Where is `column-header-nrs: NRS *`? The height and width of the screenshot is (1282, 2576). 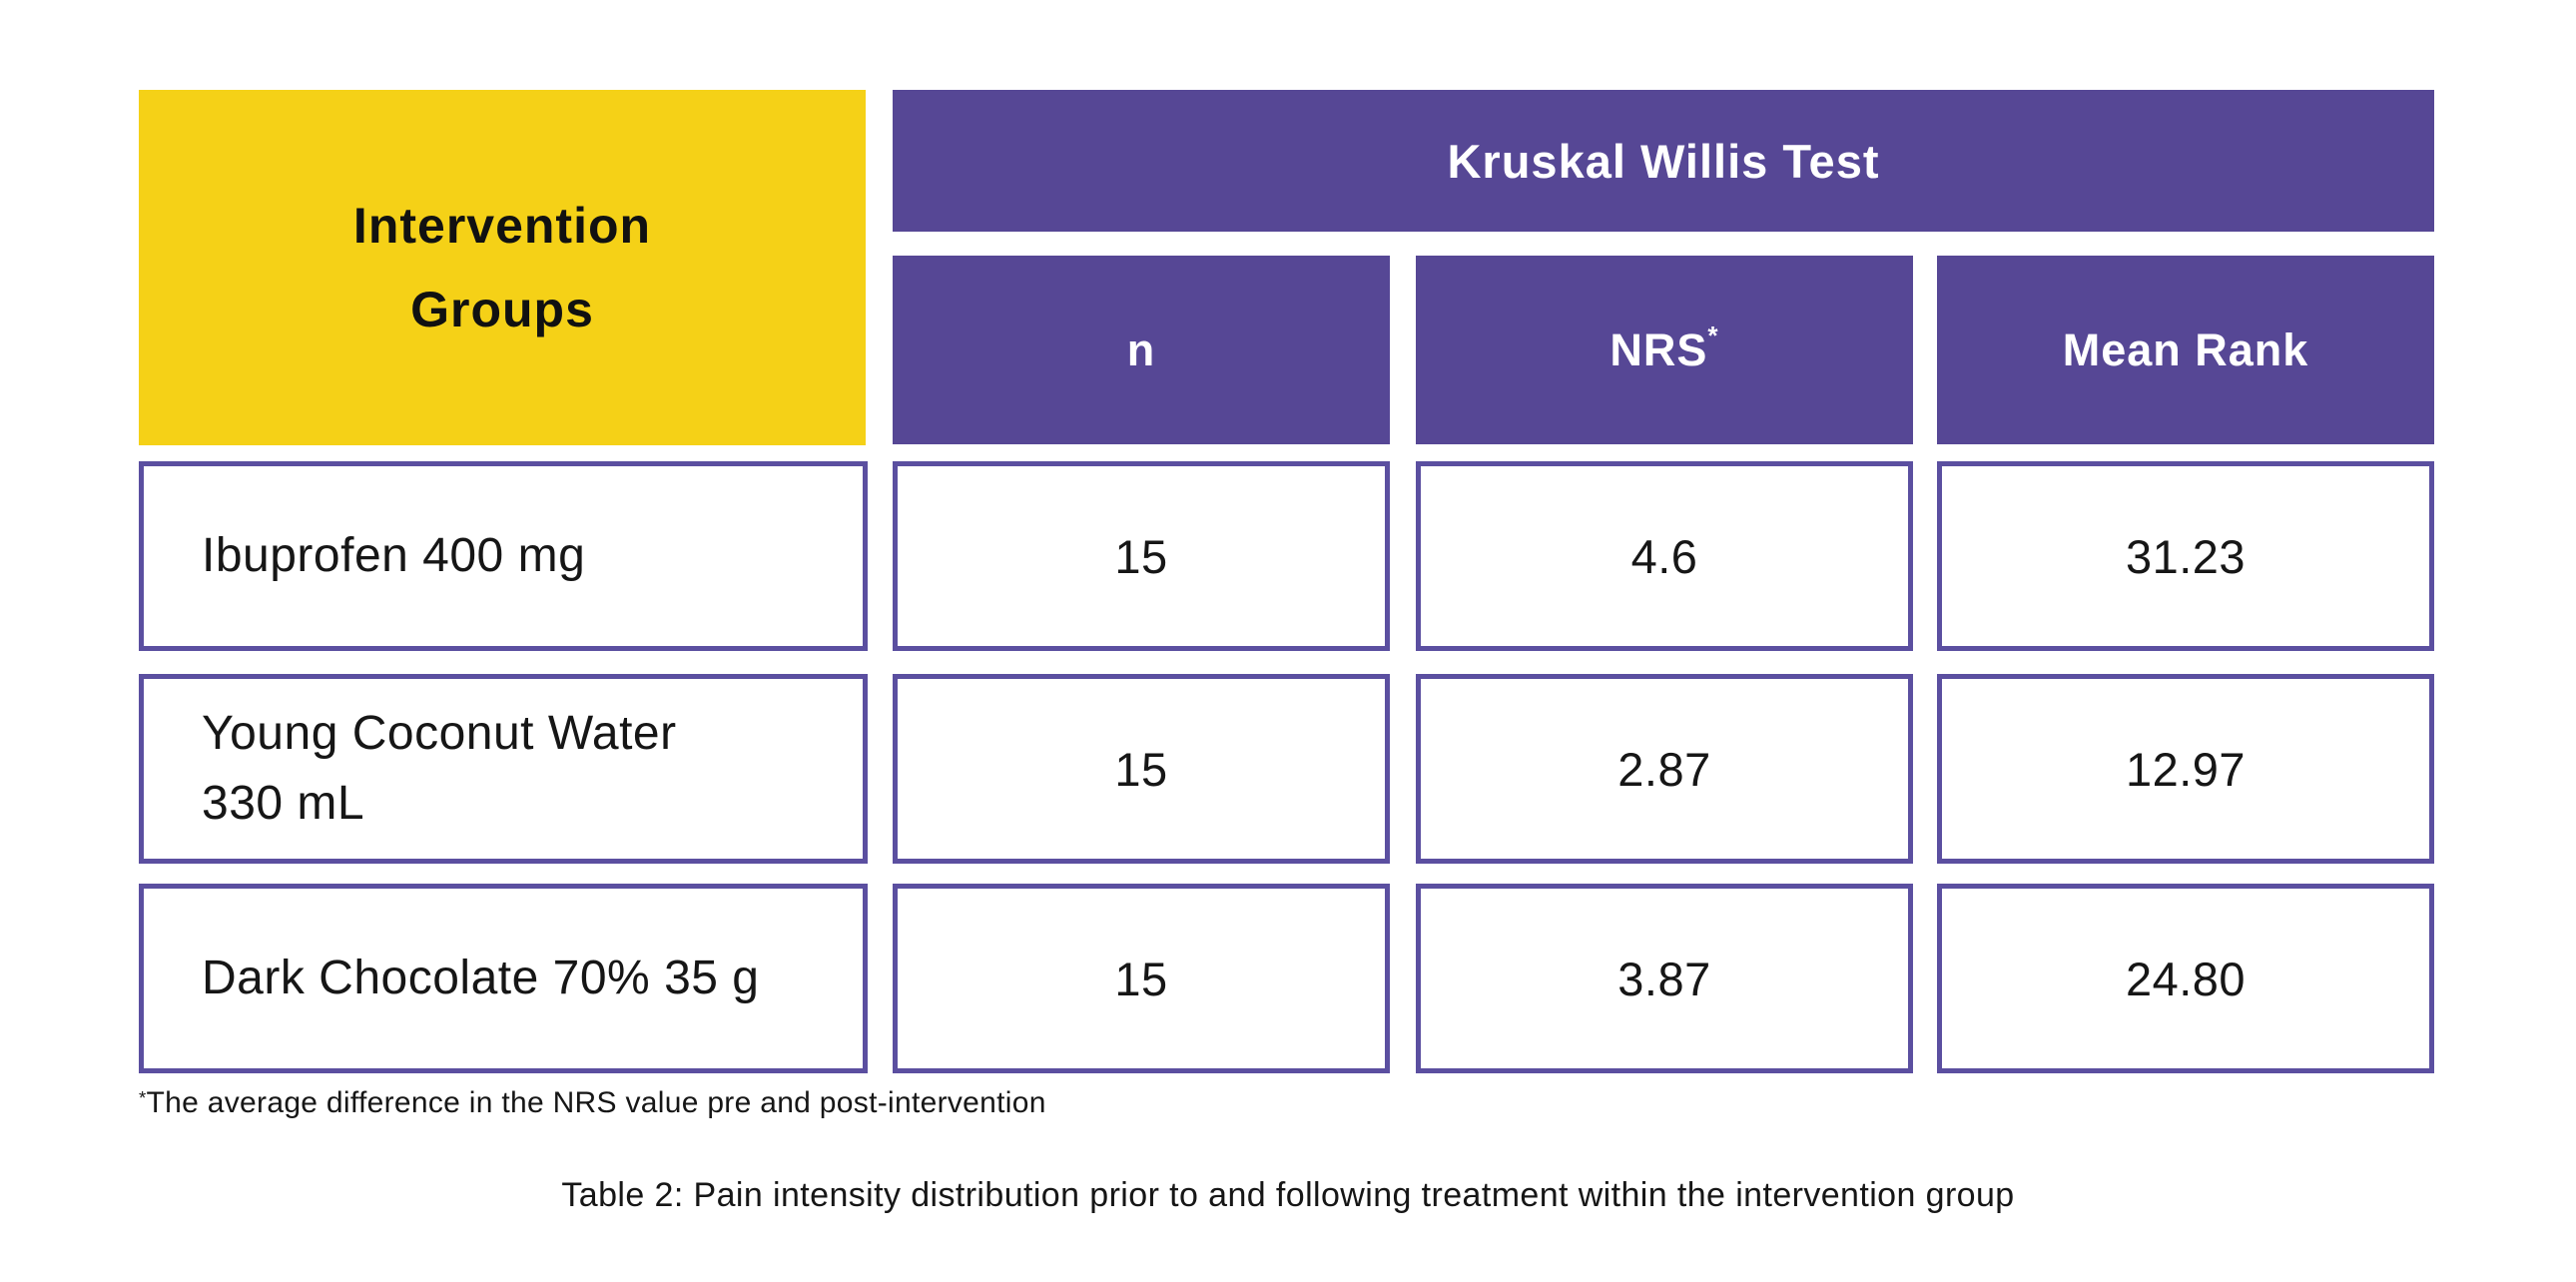 column-header-nrs: NRS * is located at coordinates (1664, 350).